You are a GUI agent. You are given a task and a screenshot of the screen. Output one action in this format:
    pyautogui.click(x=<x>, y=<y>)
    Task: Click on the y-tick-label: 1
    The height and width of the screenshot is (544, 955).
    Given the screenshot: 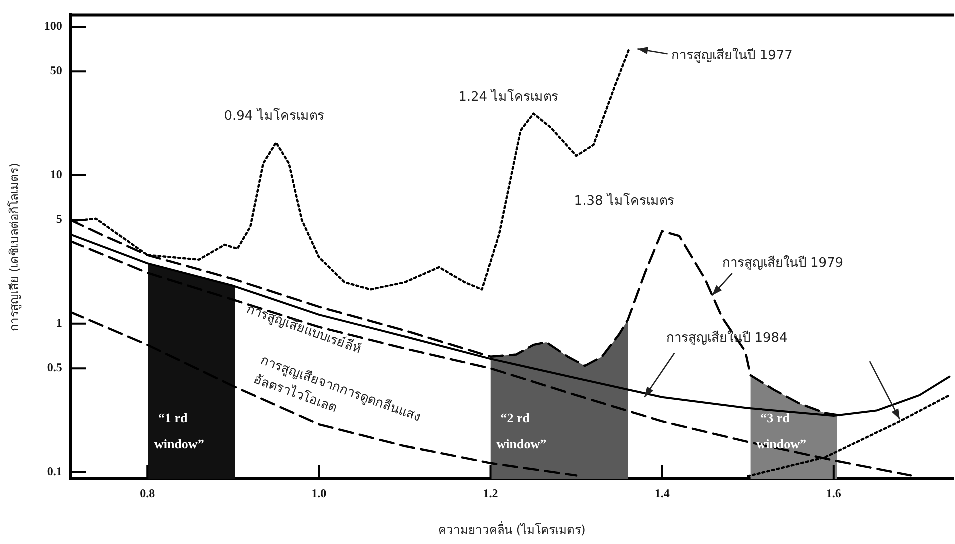 What is the action you would take?
    pyautogui.click(x=59, y=323)
    